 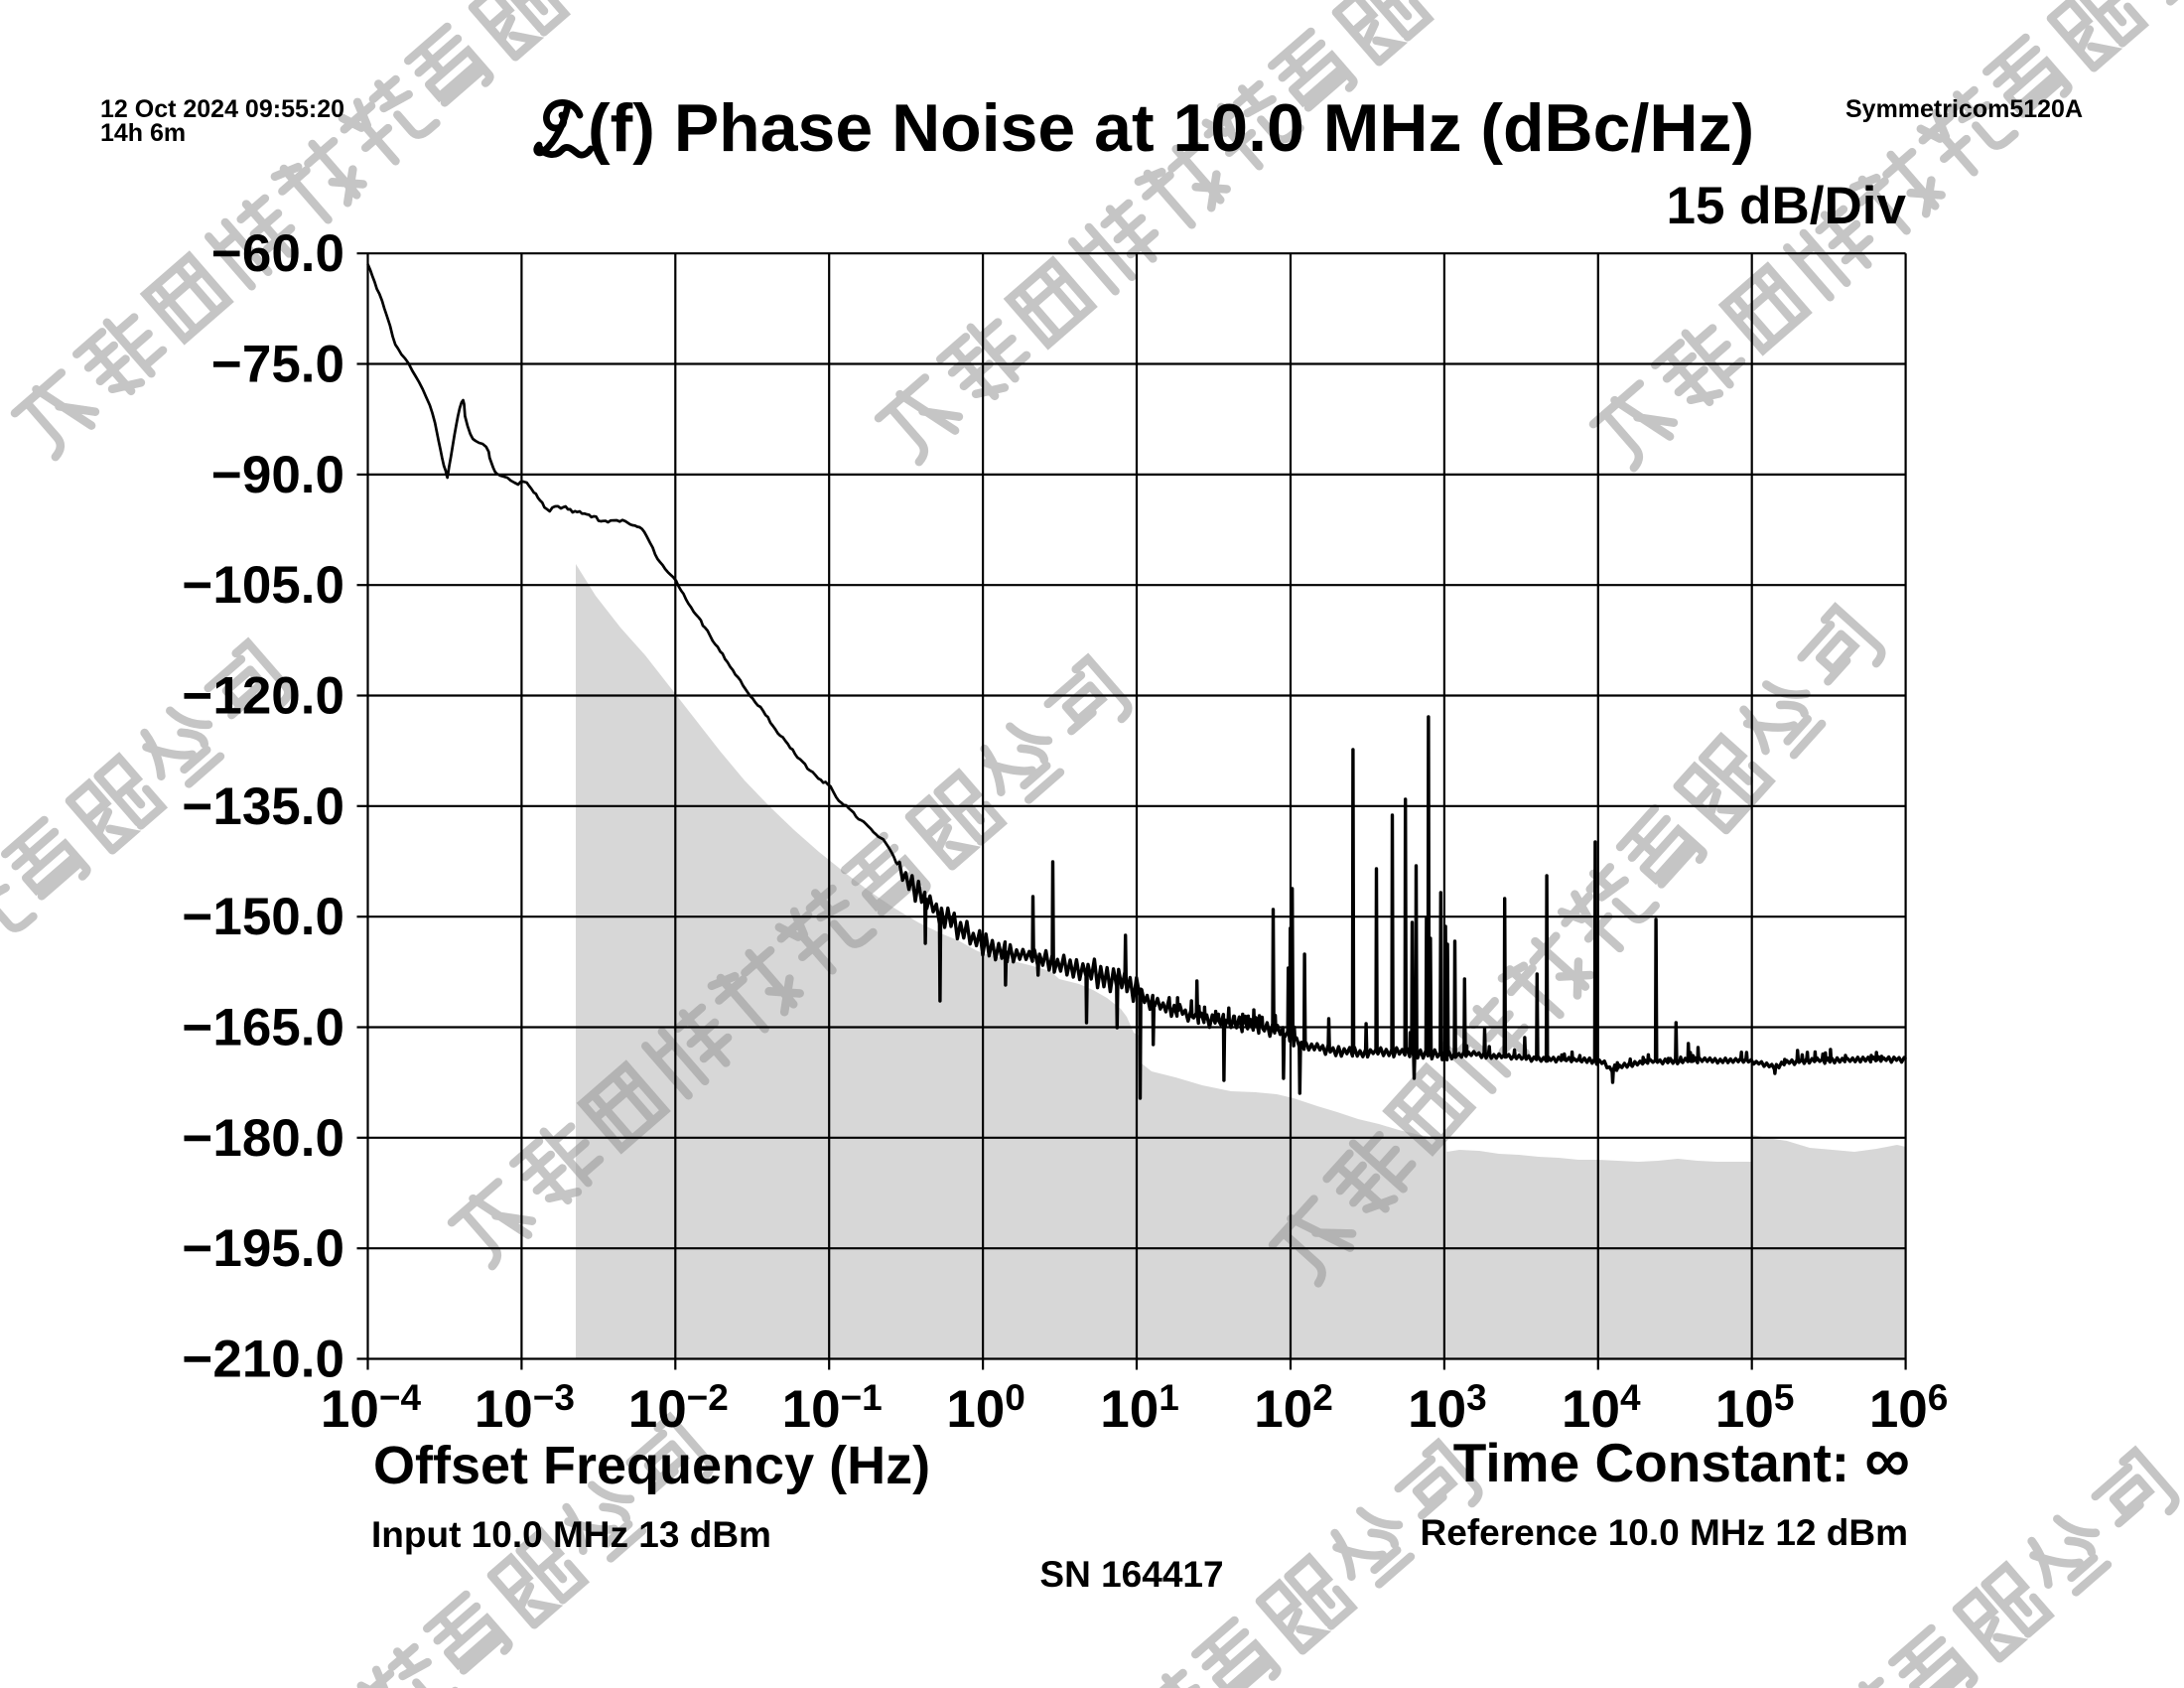 I want to click on svg-text: 12 Oct 2024 09:55:20, so click(x=222, y=109).